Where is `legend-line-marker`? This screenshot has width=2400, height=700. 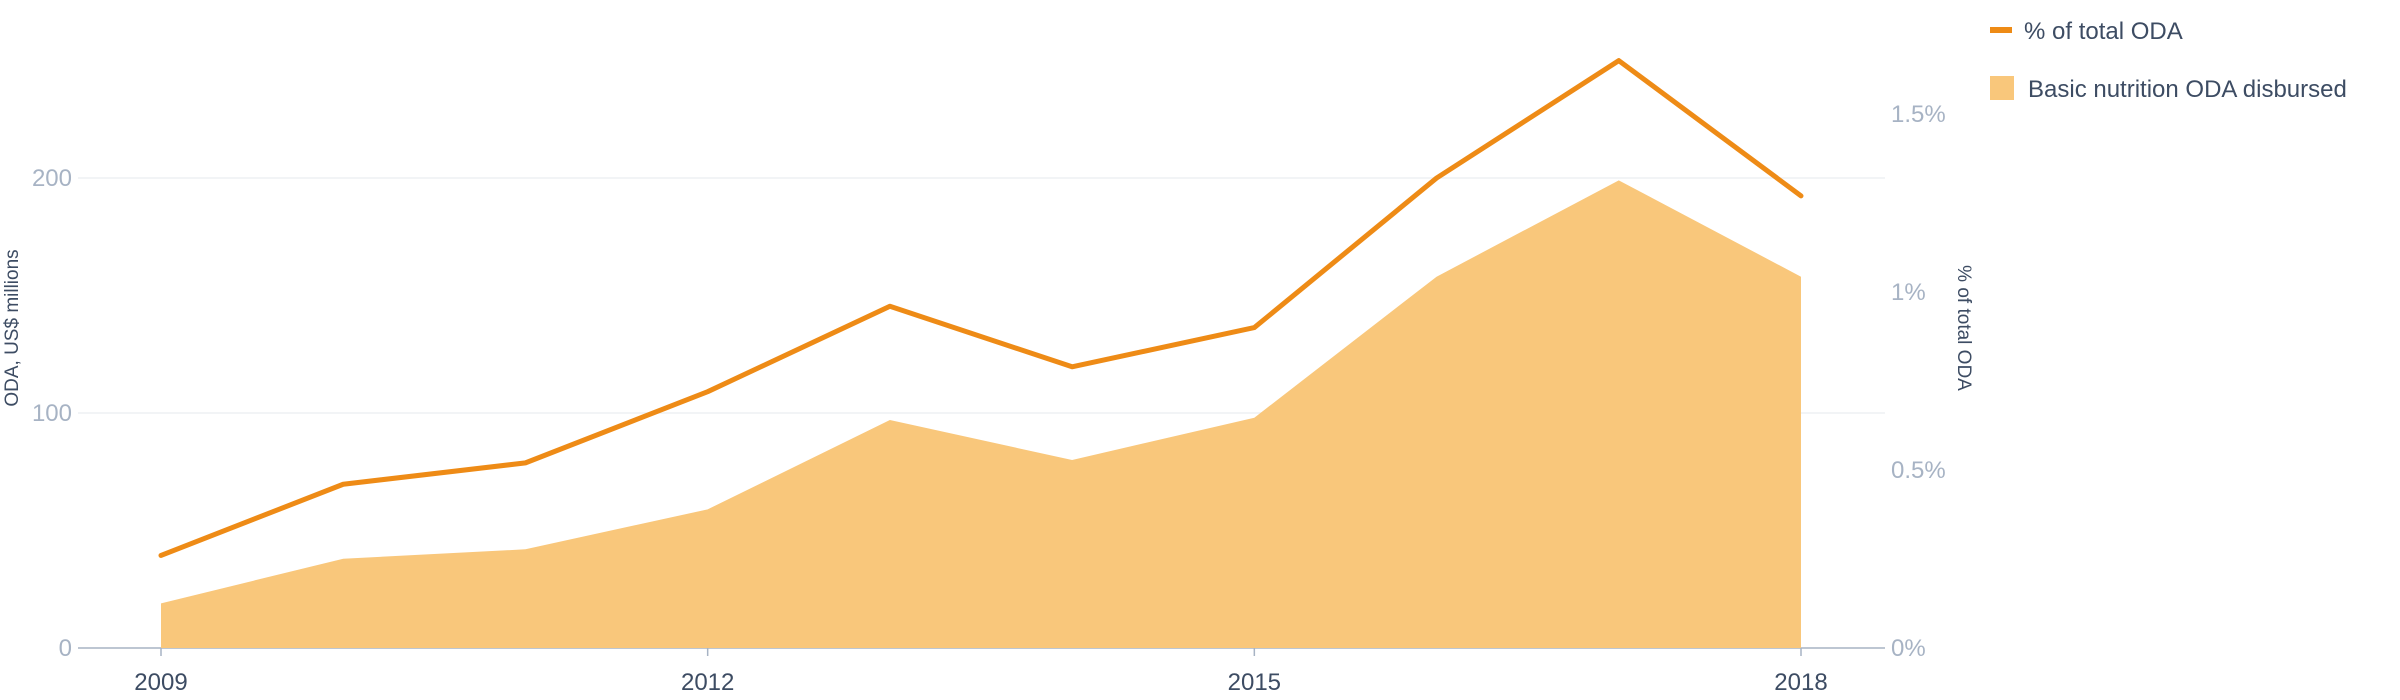
legend-line-marker is located at coordinates (2001, 30).